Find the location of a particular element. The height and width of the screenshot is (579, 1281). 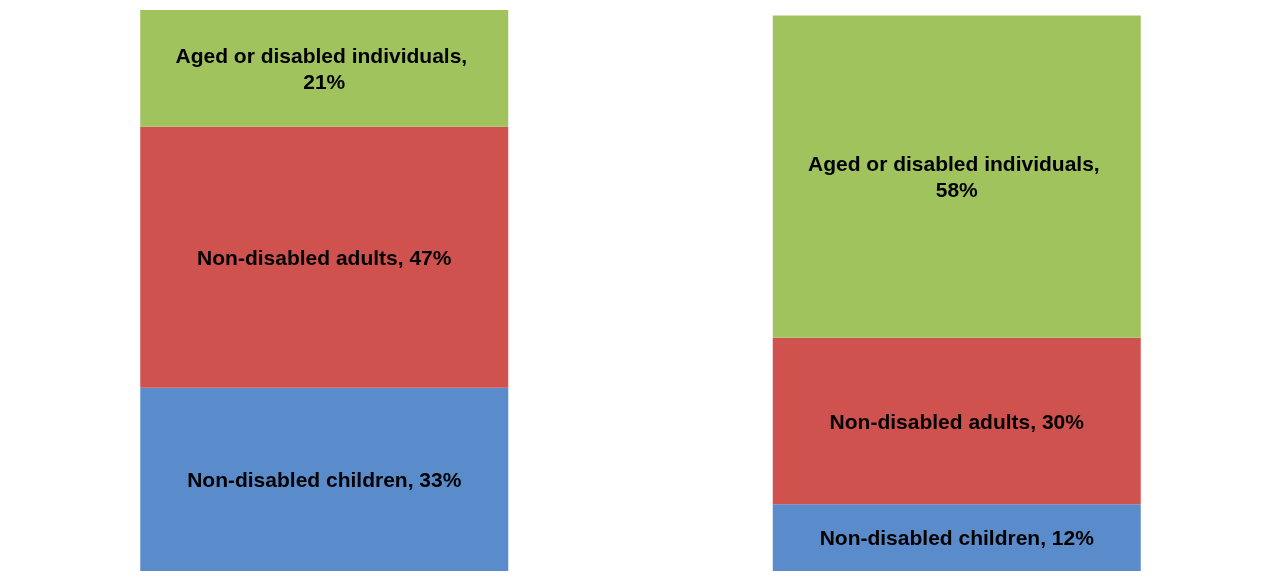

data-label: Non-disabled adults, 30% is located at coordinates (957, 421).